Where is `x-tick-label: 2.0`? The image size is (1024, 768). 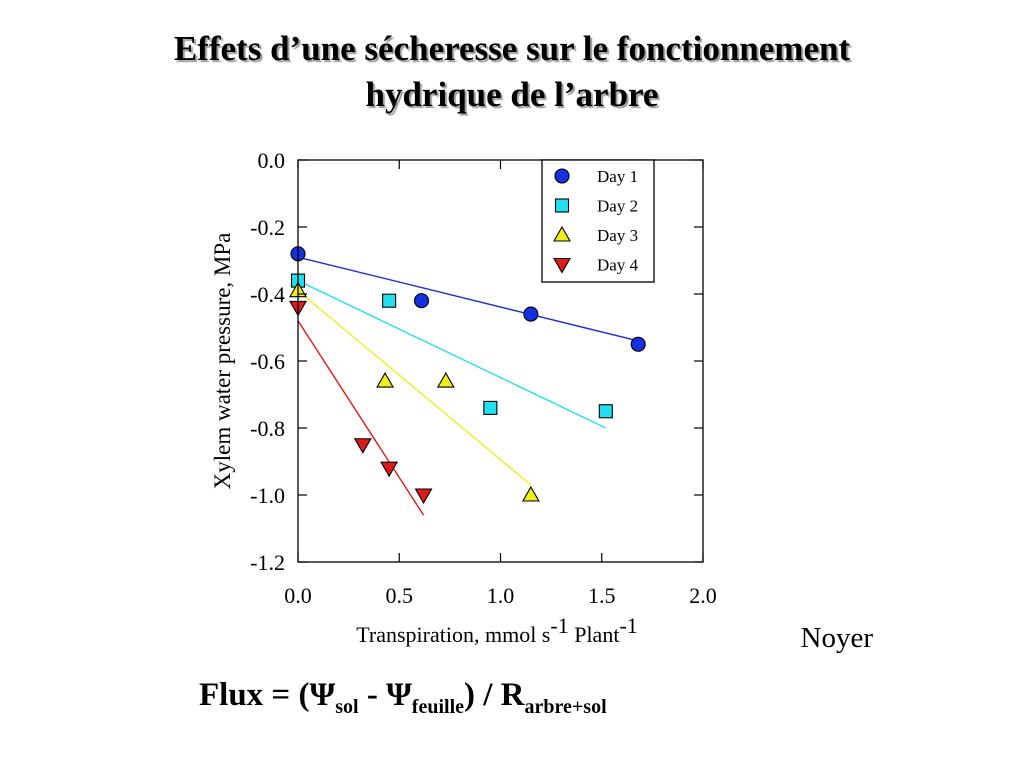
x-tick-label: 2.0 is located at coordinates (703, 595).